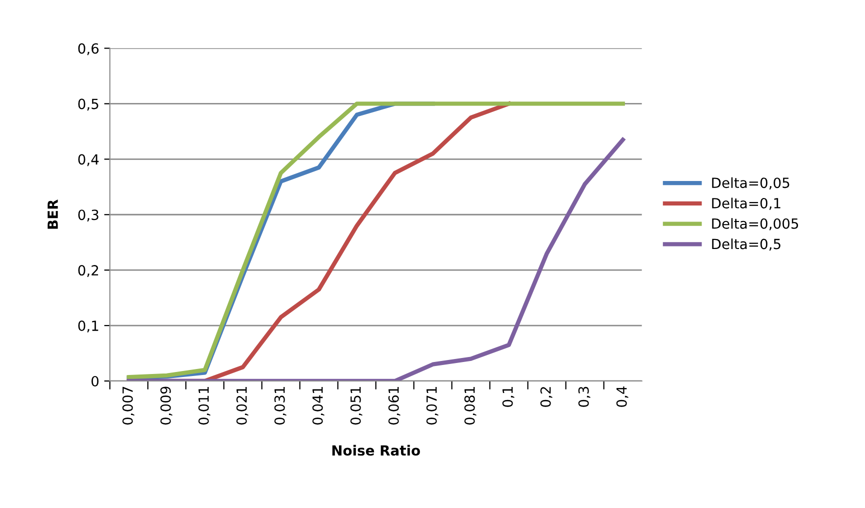  Describe the element at coordinates (746, 244) in the screenshot. I see `legend-label: Delta=0,5` at that location.